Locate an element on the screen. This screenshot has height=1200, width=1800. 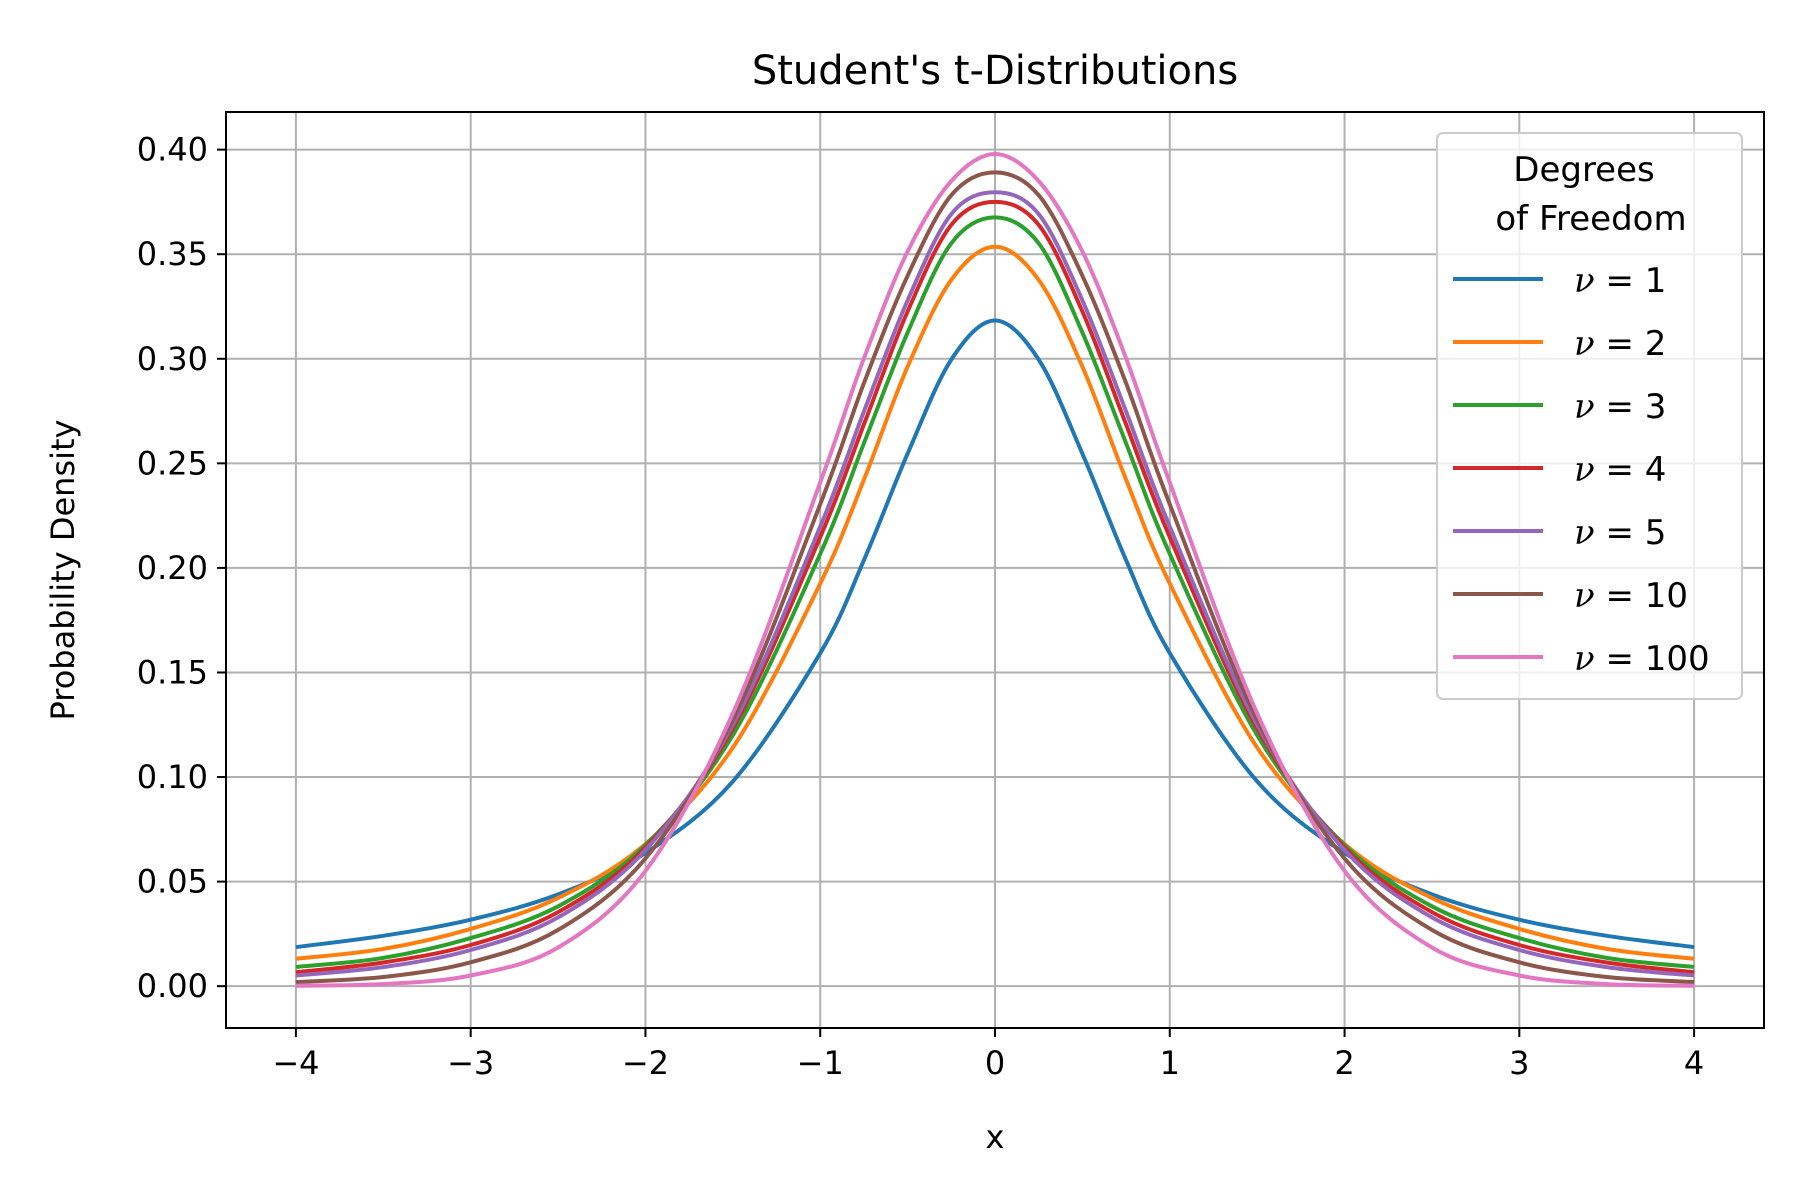
legend-label: ν = 3 is located at coordinates (1620, 407).